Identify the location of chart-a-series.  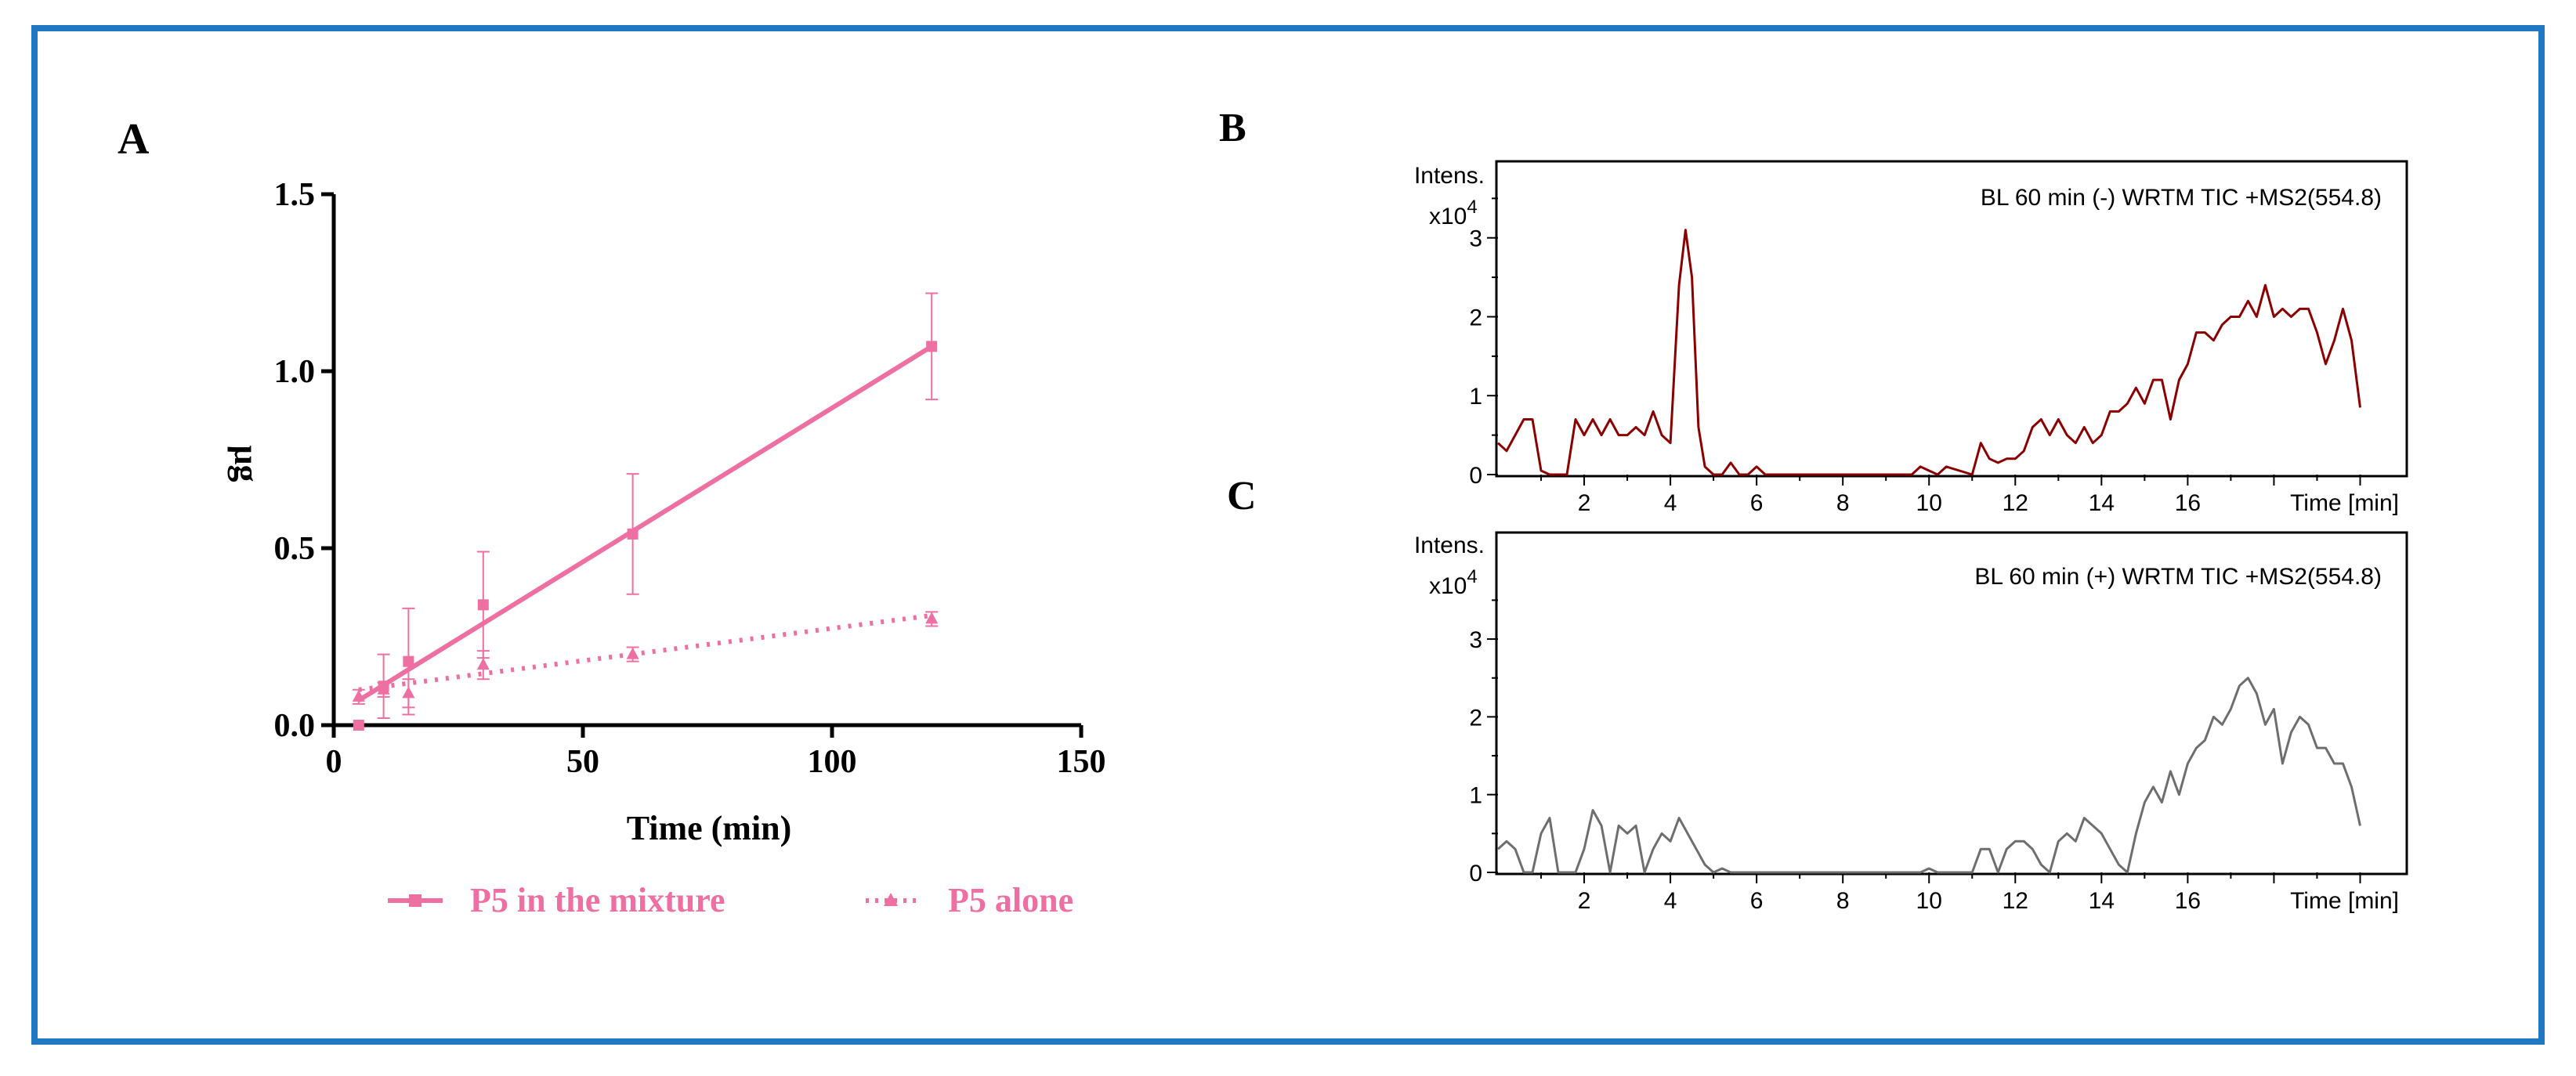
(646, 511).